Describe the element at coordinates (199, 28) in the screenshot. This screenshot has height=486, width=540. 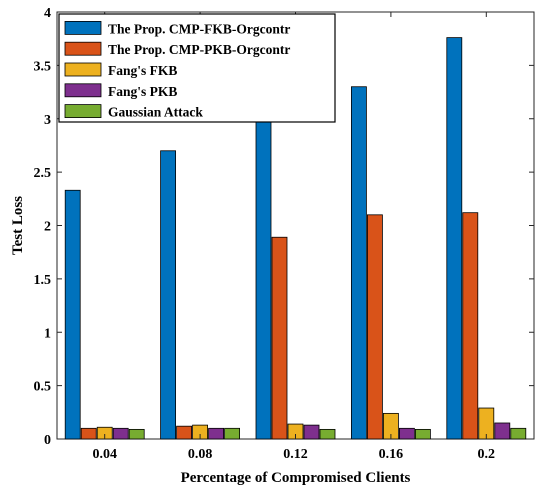
I see `legend-label: The Prop. CMP-FKB-Orgcontr` at that location.